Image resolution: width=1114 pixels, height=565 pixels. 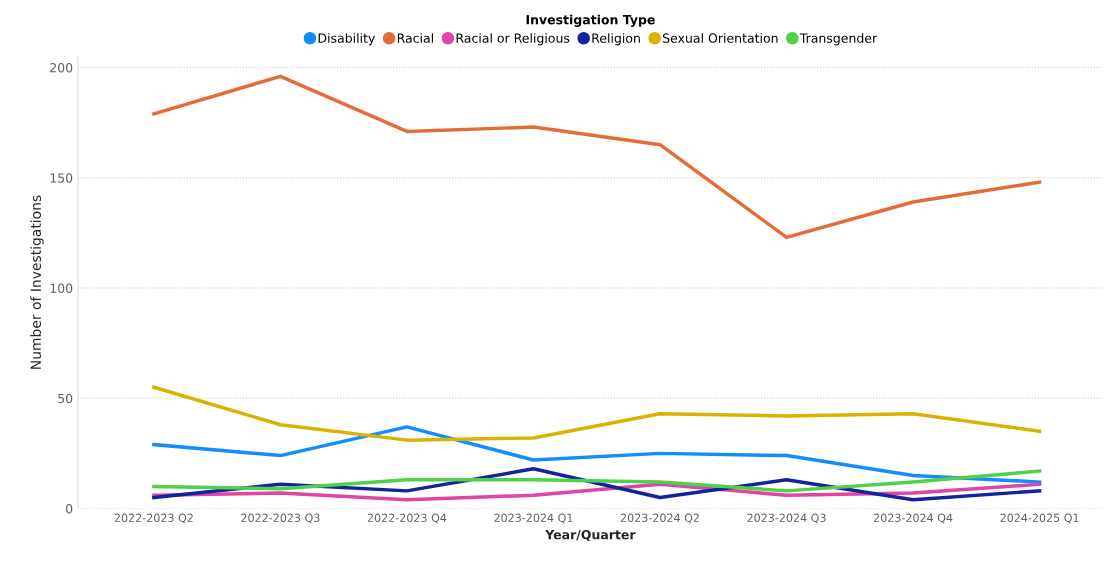 What do you see at coordinates (61, 68) in the screenshot?
I see `y-tick-label: 200` at bounding box center [61, 68].